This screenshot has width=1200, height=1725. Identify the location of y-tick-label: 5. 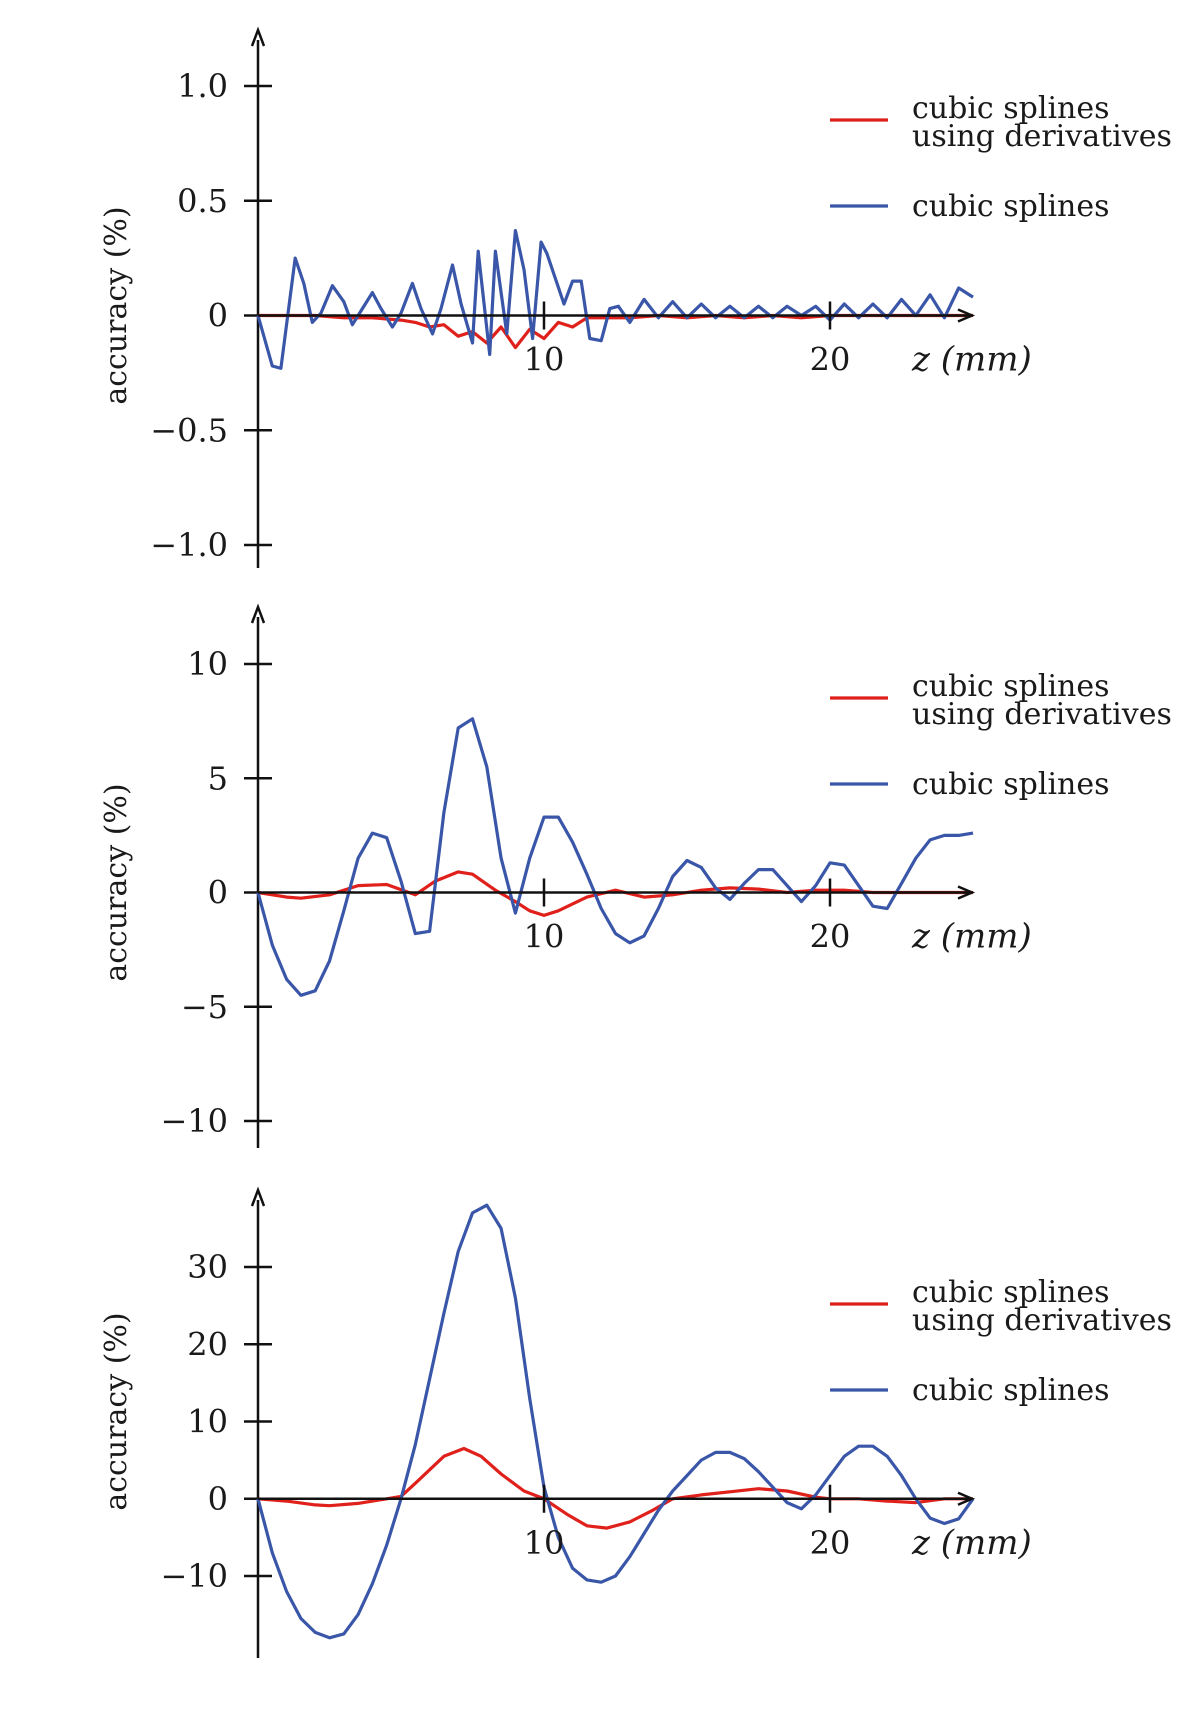
(218, 778).